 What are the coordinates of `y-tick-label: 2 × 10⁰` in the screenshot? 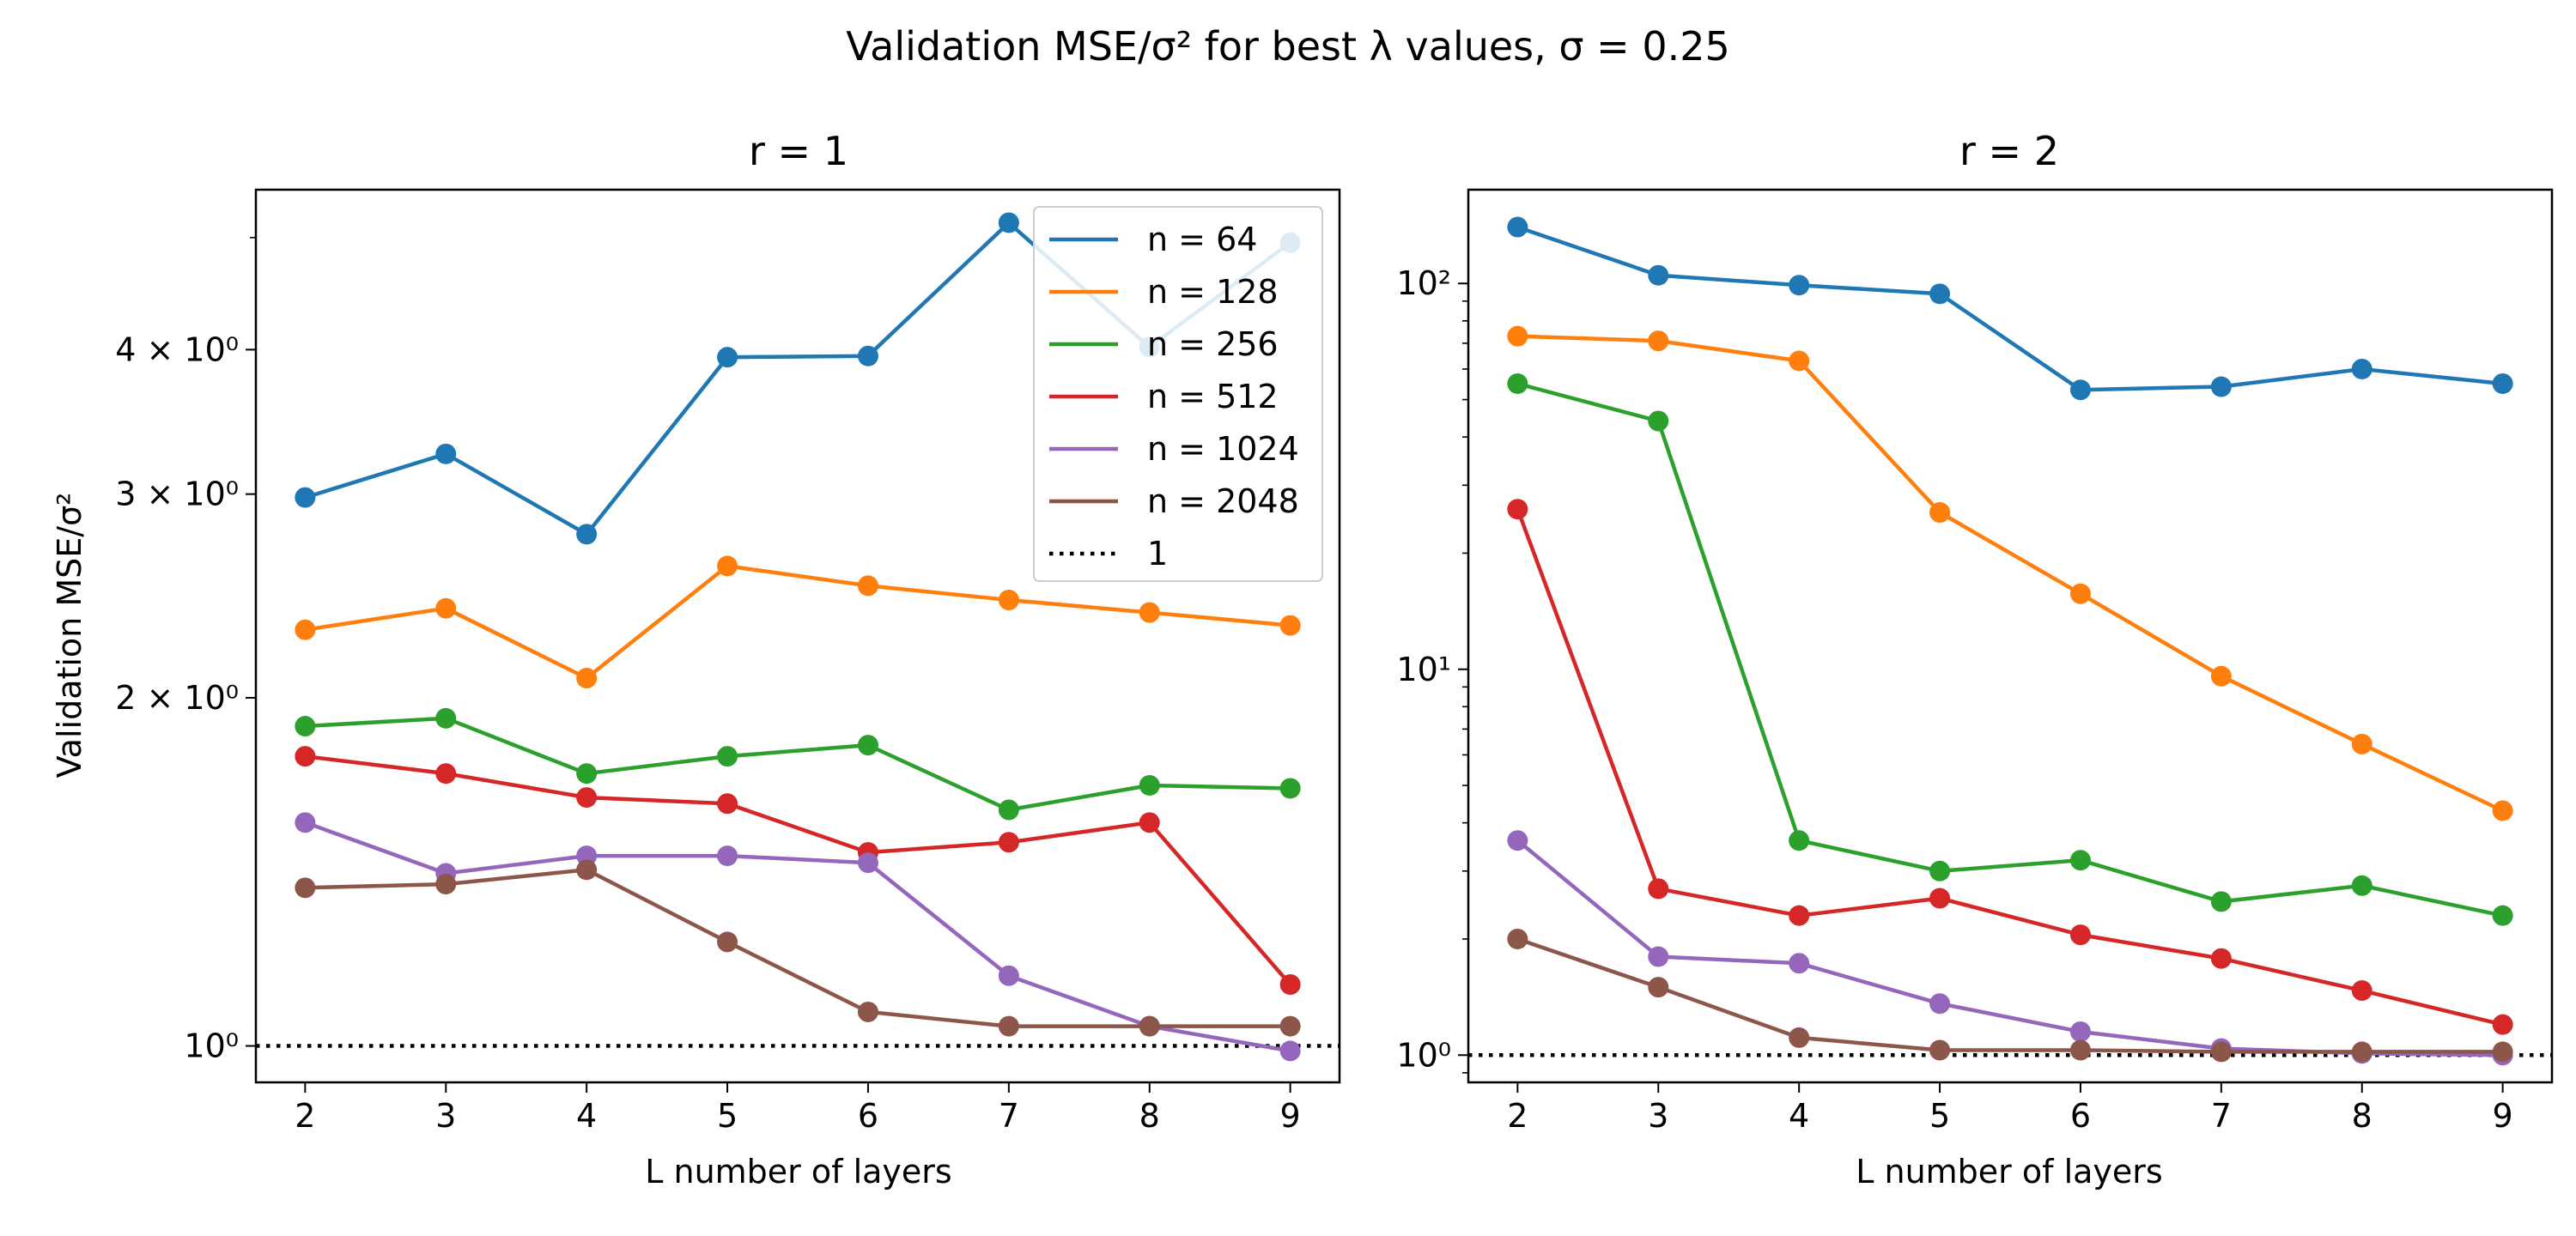 It's located at (177, 698).